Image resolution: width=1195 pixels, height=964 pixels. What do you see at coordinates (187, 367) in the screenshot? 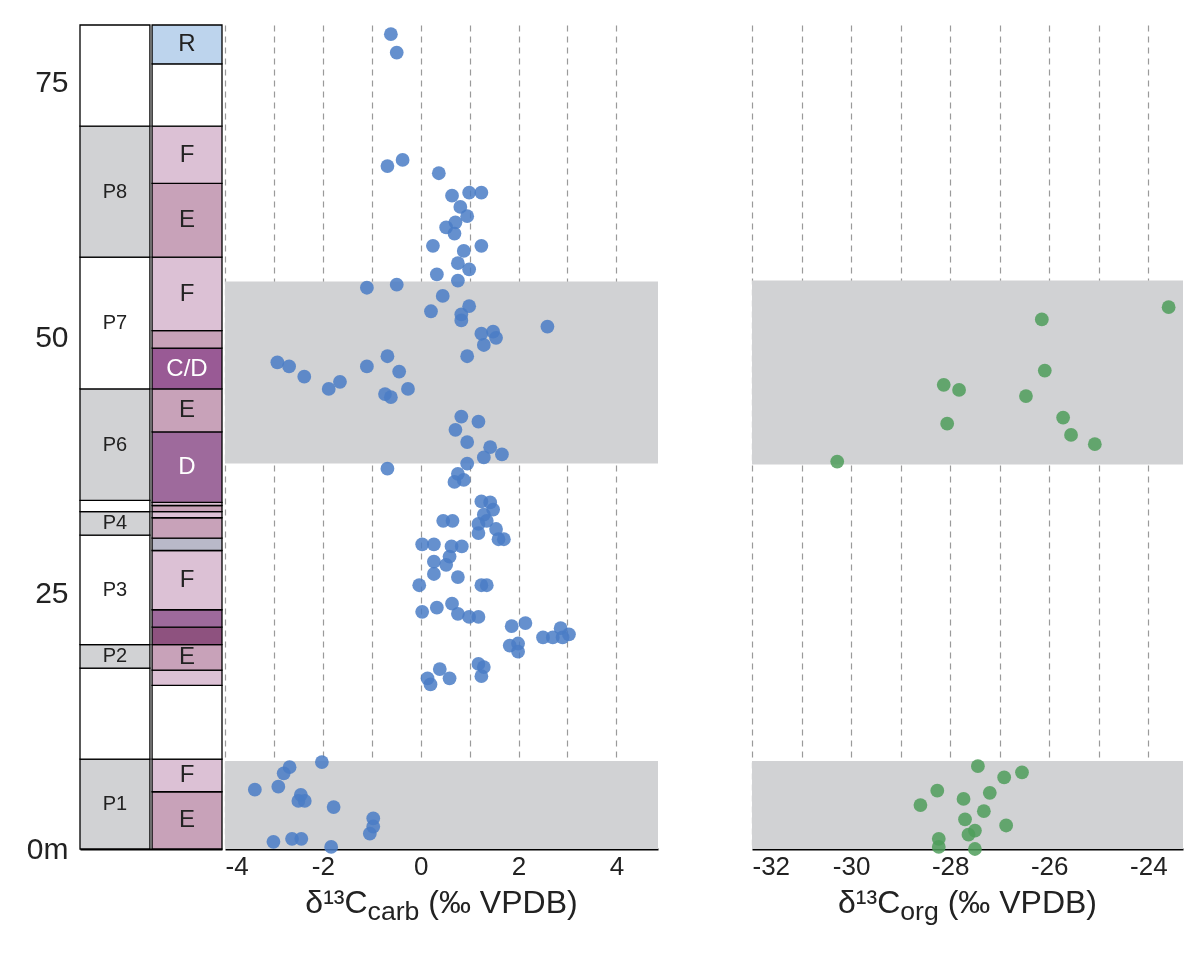
I see `data-label: C/D` at bounding box center [187, 367].